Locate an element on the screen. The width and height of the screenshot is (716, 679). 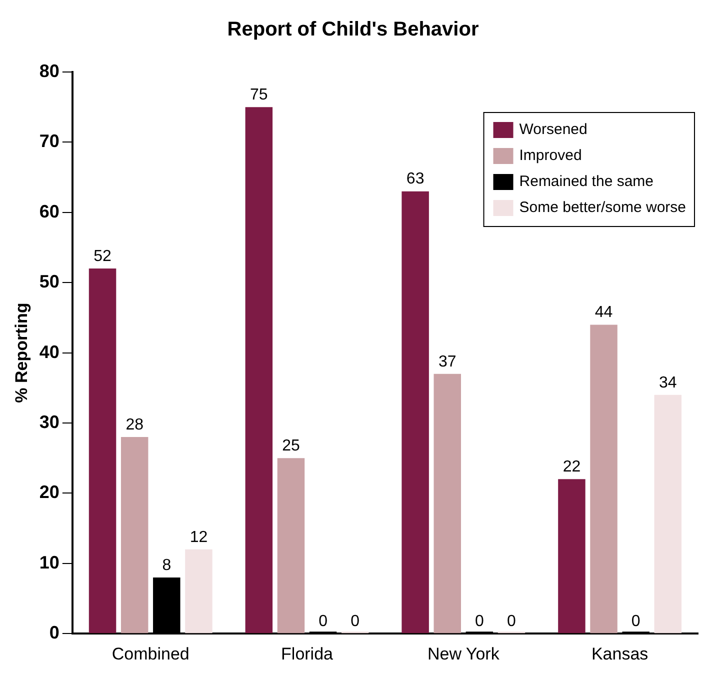
data-label: 63 is located at coordinates (415, 179).